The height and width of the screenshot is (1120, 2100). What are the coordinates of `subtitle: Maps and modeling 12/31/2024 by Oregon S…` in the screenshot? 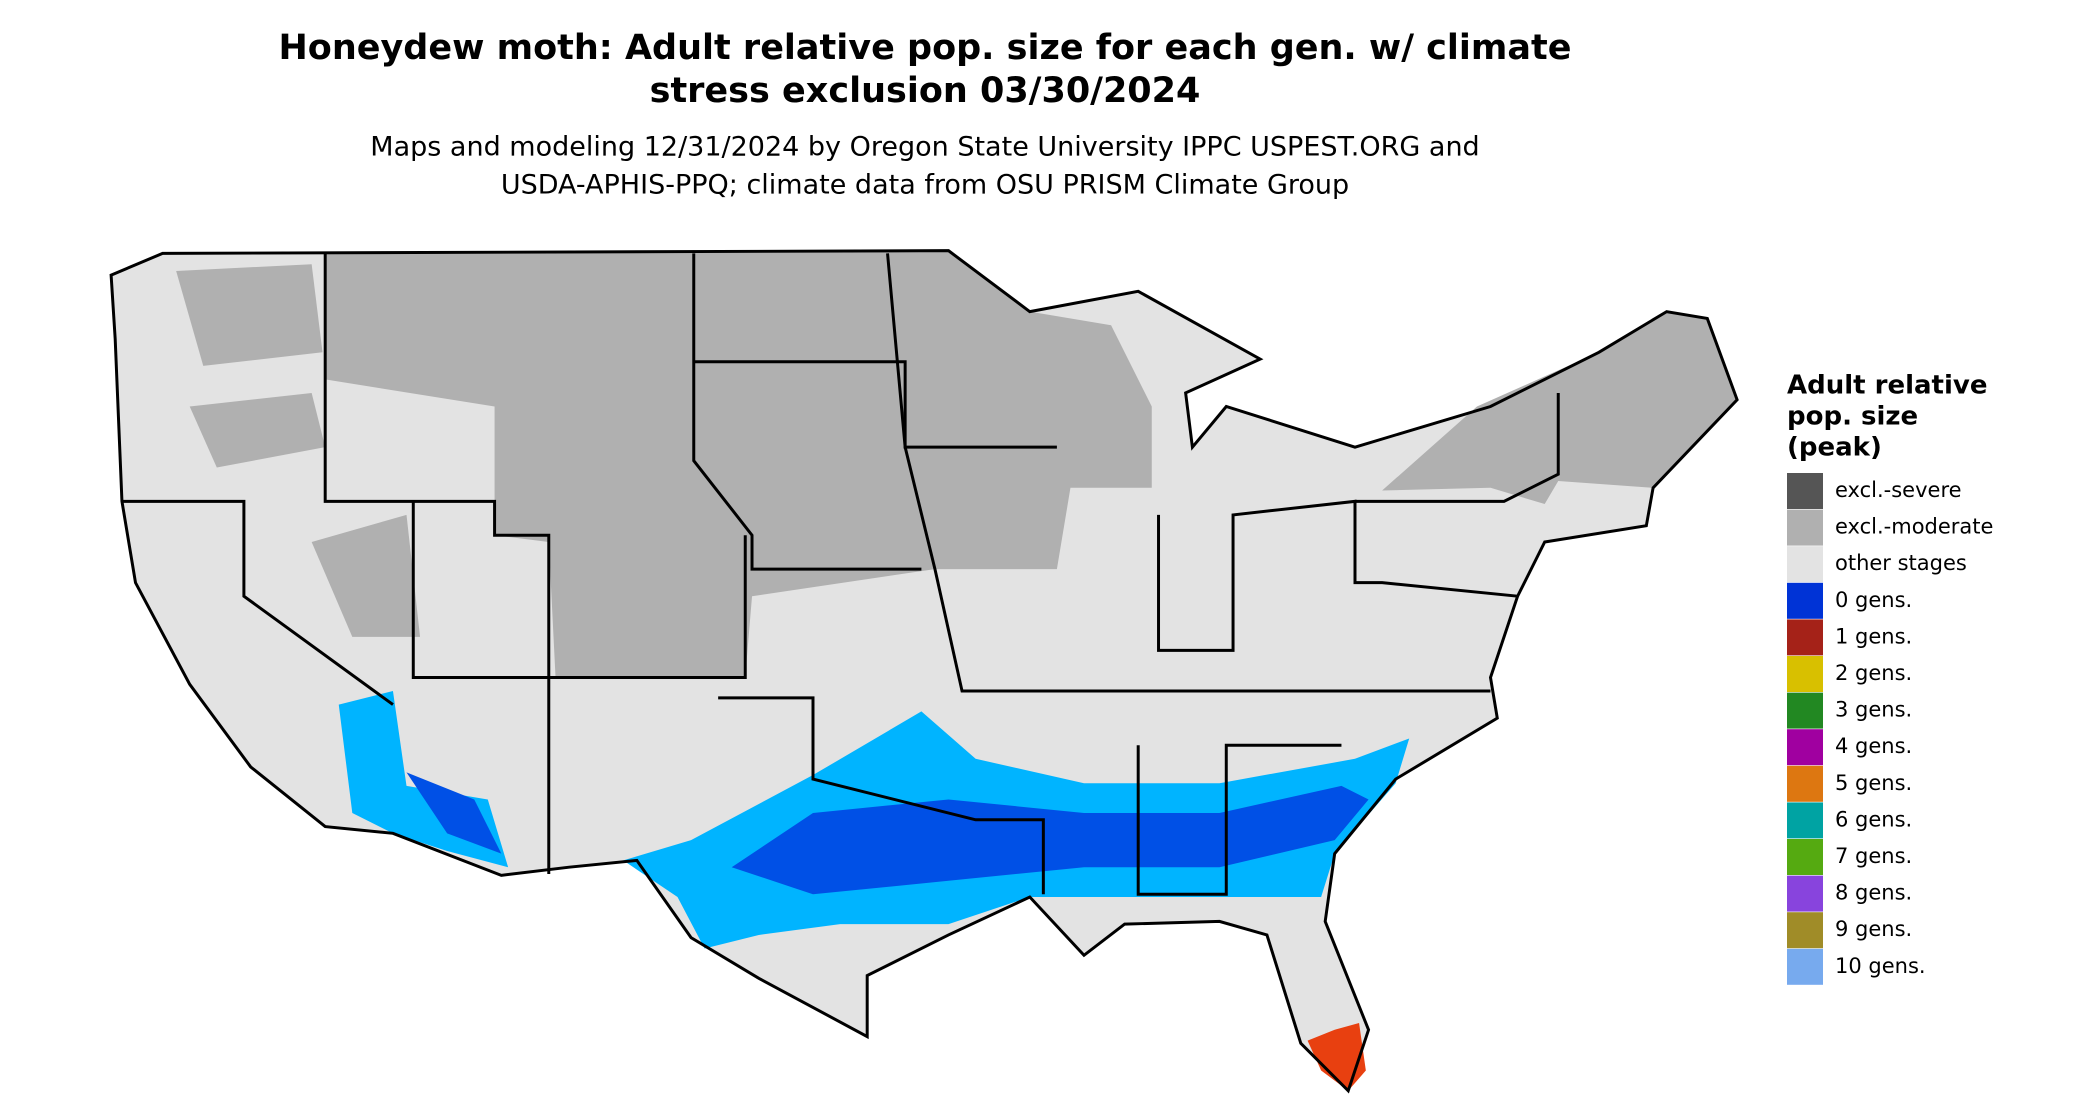 It's located at (924, 147).